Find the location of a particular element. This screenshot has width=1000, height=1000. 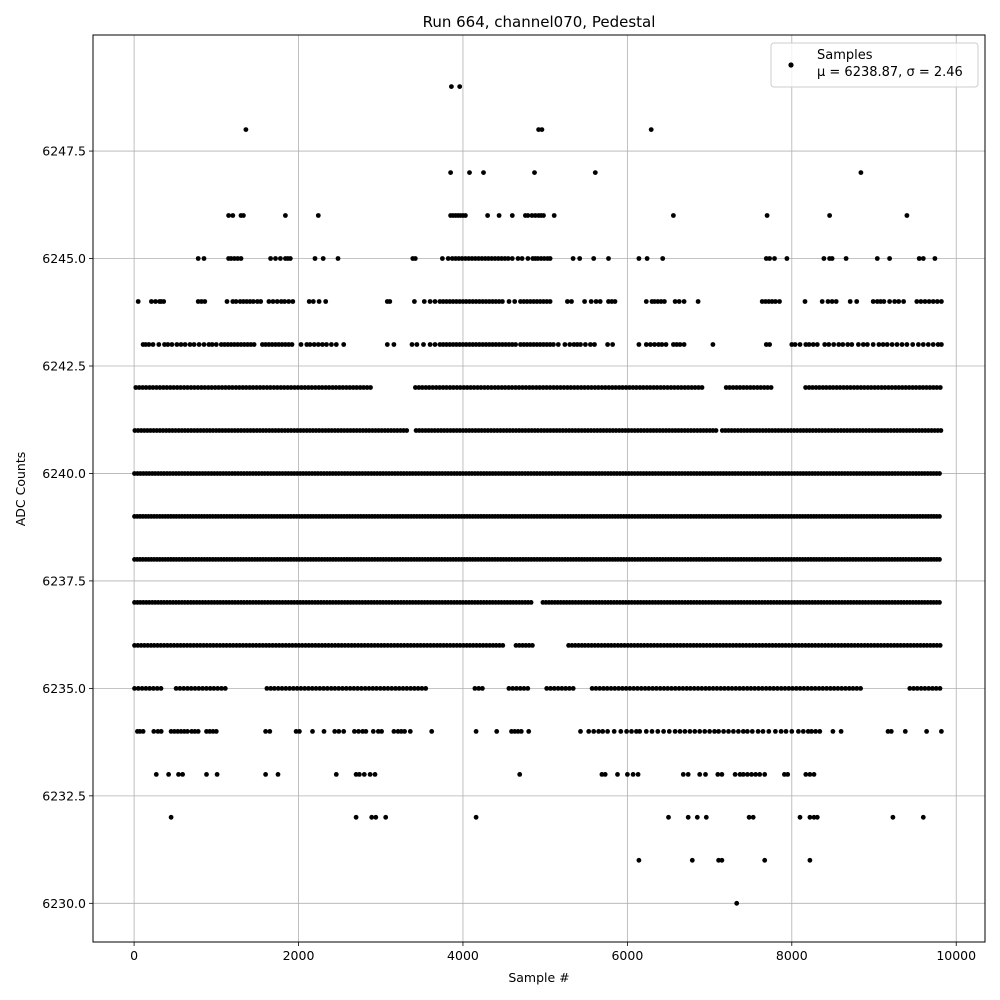

y-tick-label: 6237.5 is located at coordinates (64, 580).